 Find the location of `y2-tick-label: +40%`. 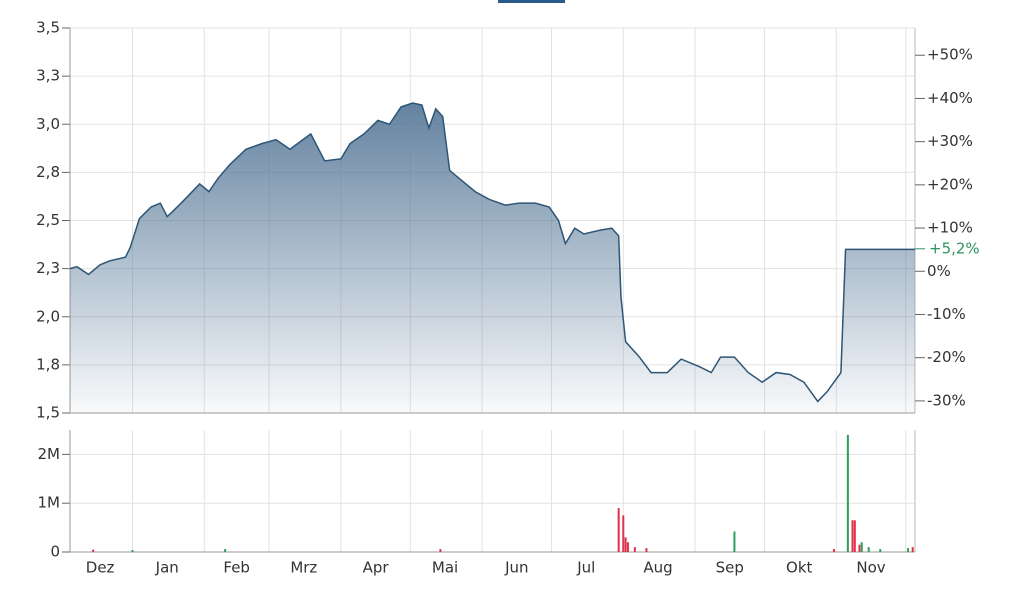

y2-tick-label: +40% is located at coordinates (950, 98).